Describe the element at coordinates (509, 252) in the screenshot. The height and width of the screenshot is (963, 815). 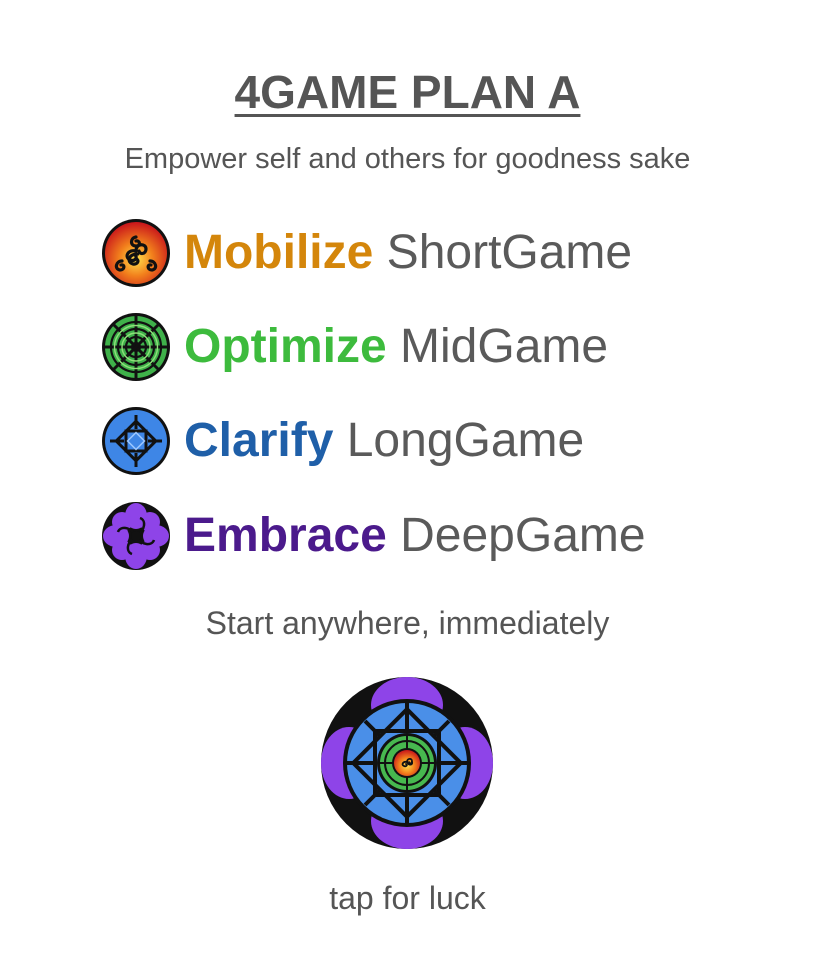
I see `game-name: ShortGame` at that location.